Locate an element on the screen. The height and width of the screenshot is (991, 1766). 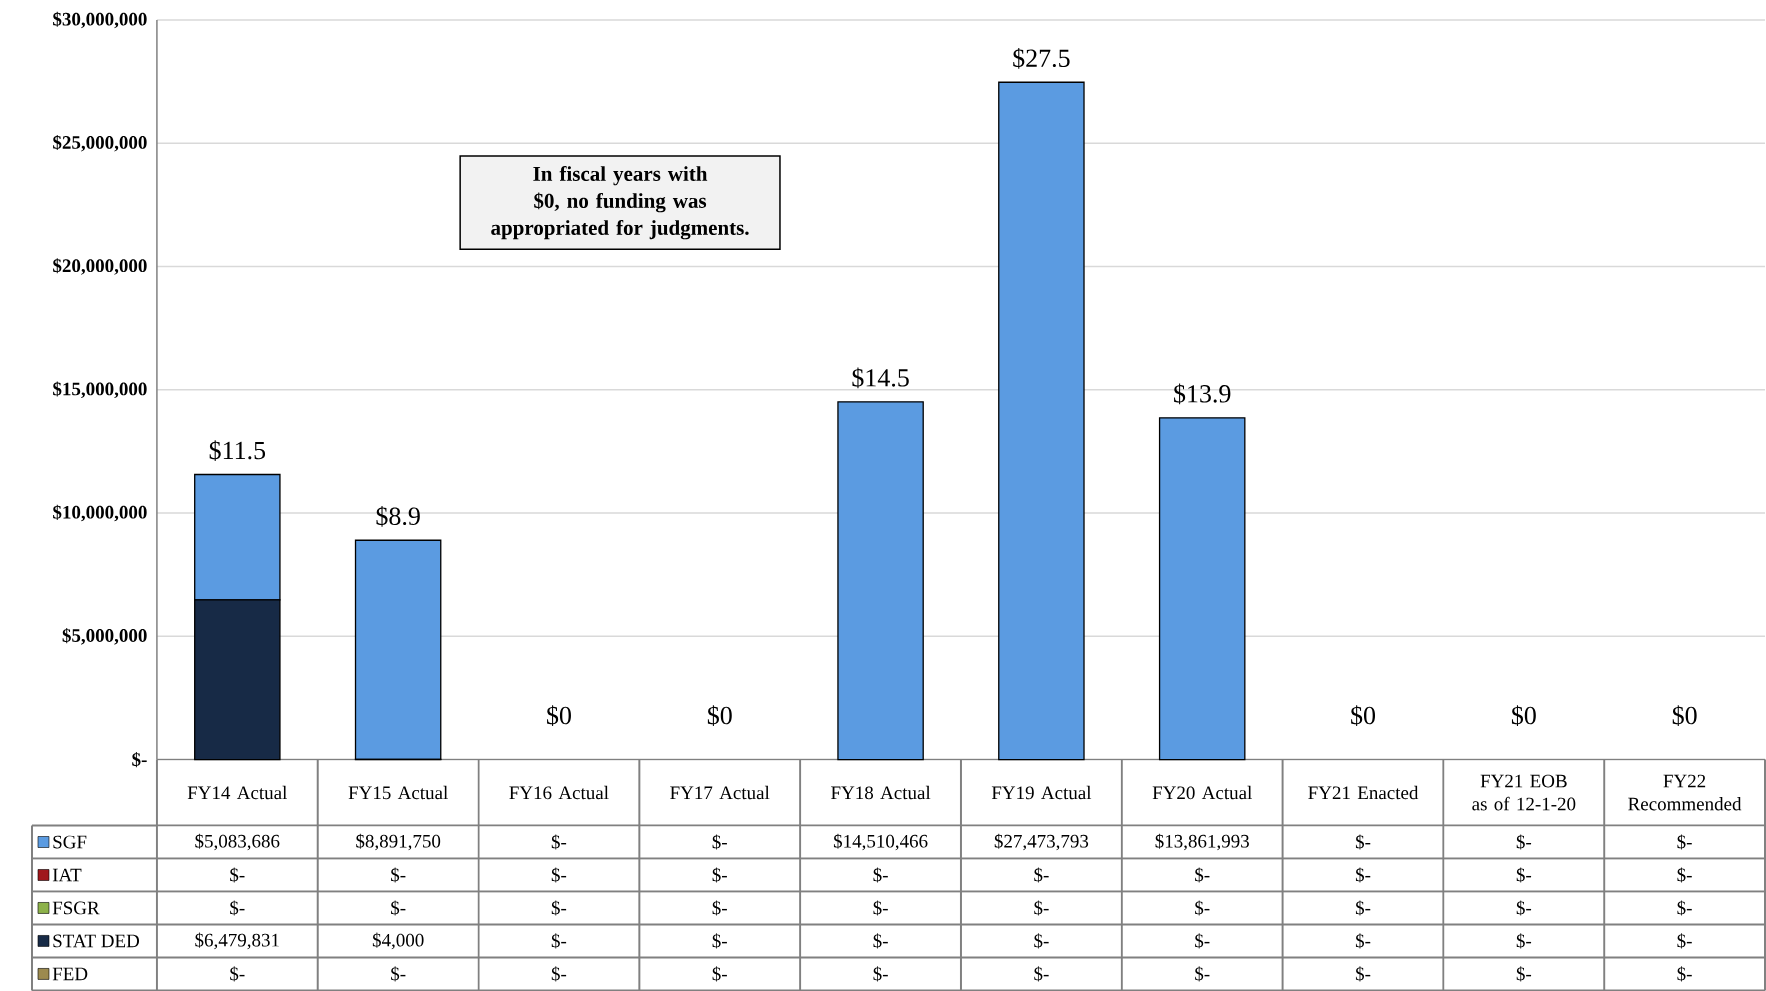
x-tick-label: FY18 Actual is located at coordinates (881, 792).